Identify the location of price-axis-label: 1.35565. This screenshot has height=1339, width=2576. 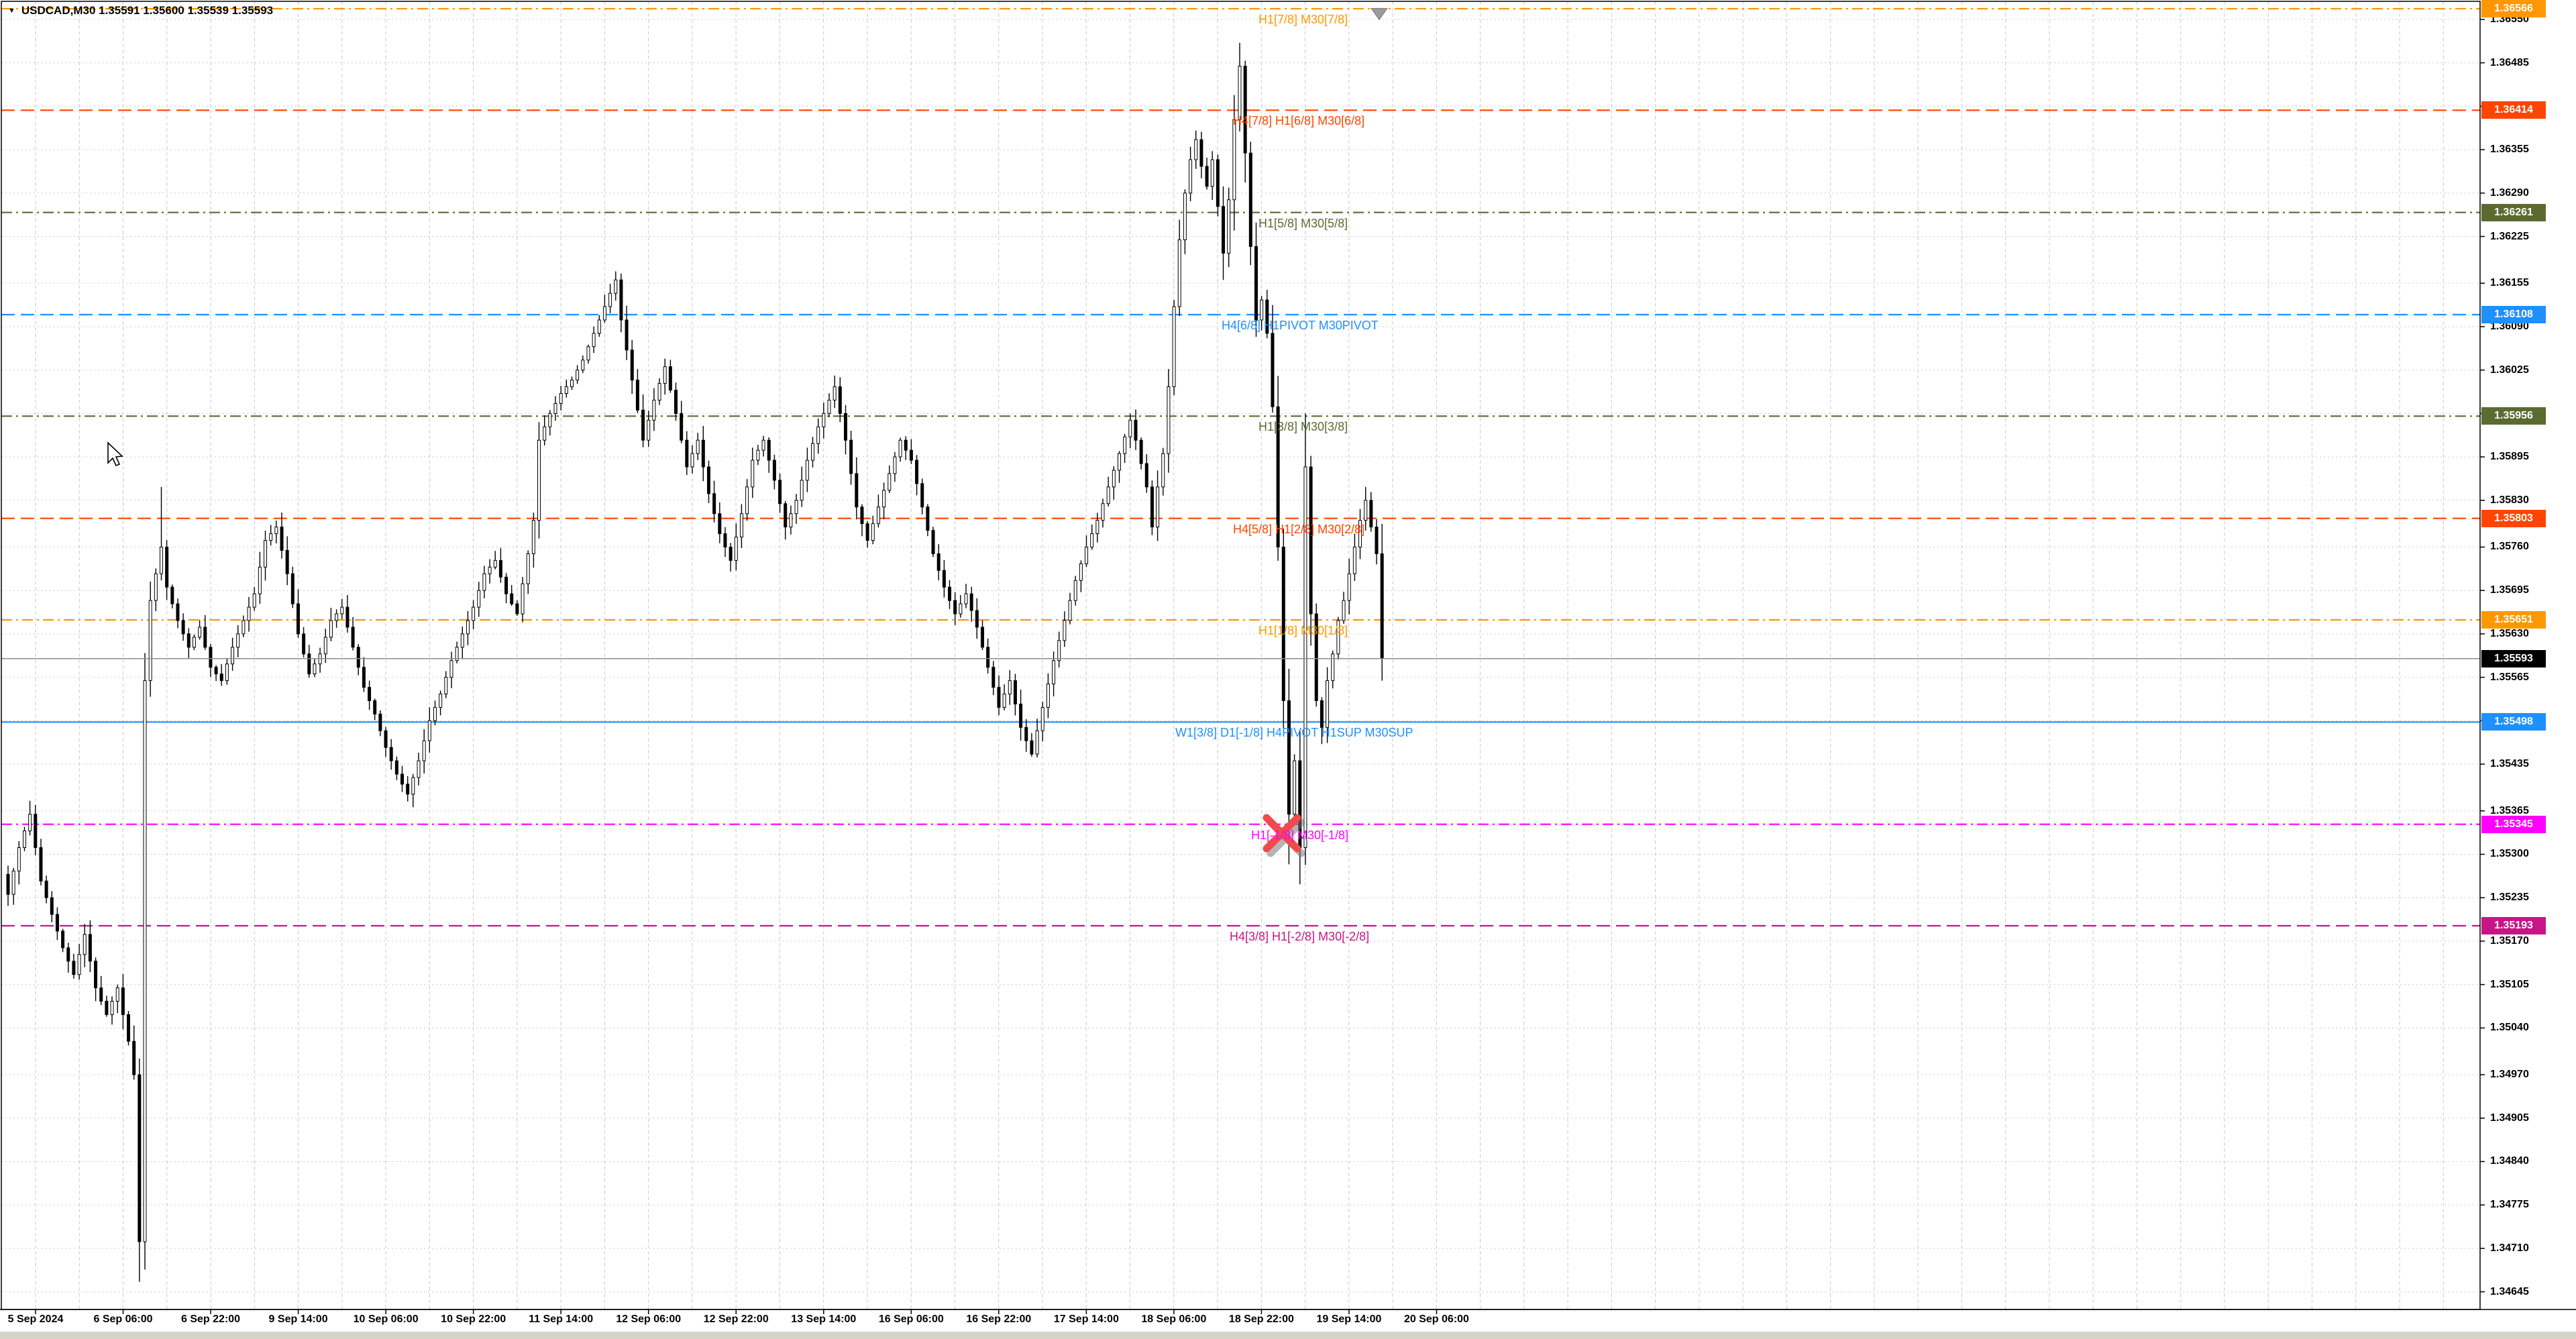
(2509, 677).